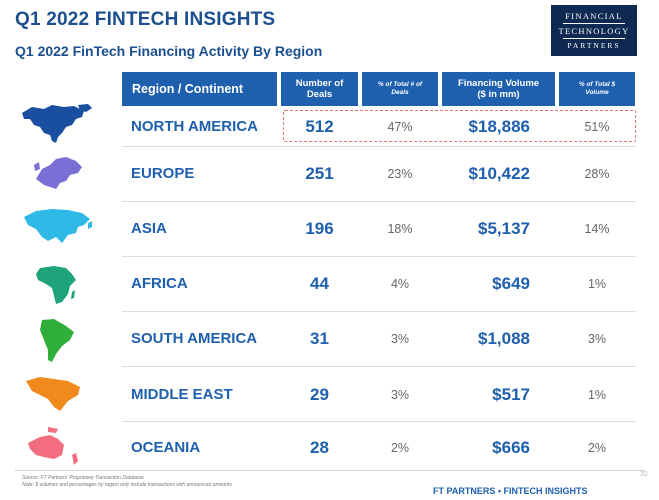 This screenshot has width=659, height=500. What do you see at coordinates (194, 338) in the screenshot?
I see `region-name-south-america: SOUTH AMERICA` at bounding box center [194, 338].